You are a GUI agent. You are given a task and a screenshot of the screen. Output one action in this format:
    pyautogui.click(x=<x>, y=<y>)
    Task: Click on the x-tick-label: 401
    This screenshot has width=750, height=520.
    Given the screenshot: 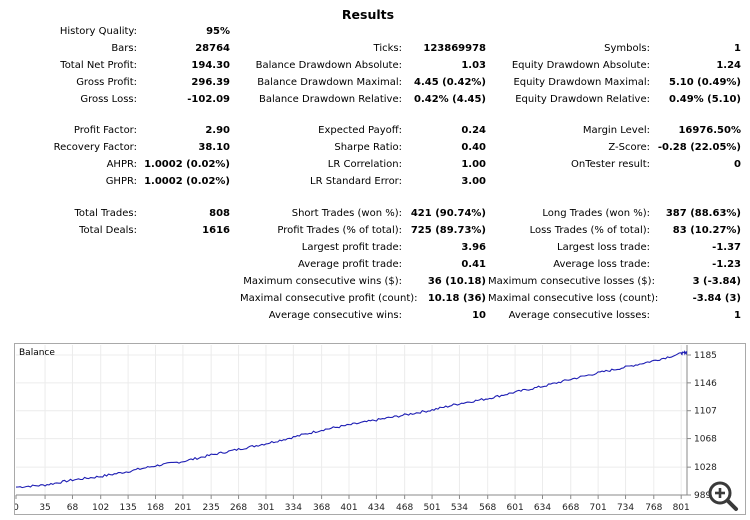 What is the action you would take?
    pyautogui.click(x=348, y=508)
    